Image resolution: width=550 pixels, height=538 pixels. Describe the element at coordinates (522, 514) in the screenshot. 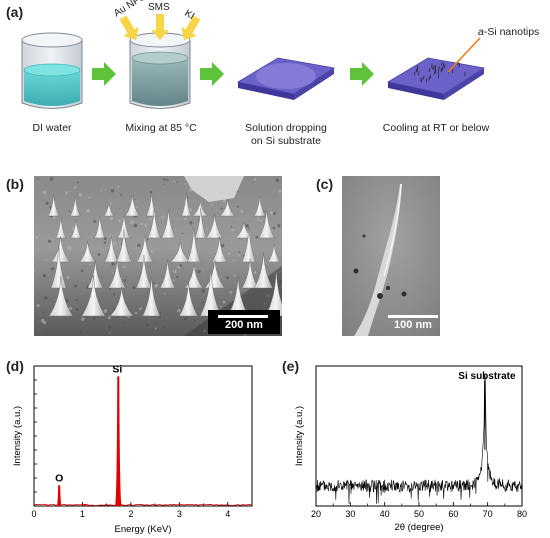

I see `xrd-x-tick-label: 80` at that location.